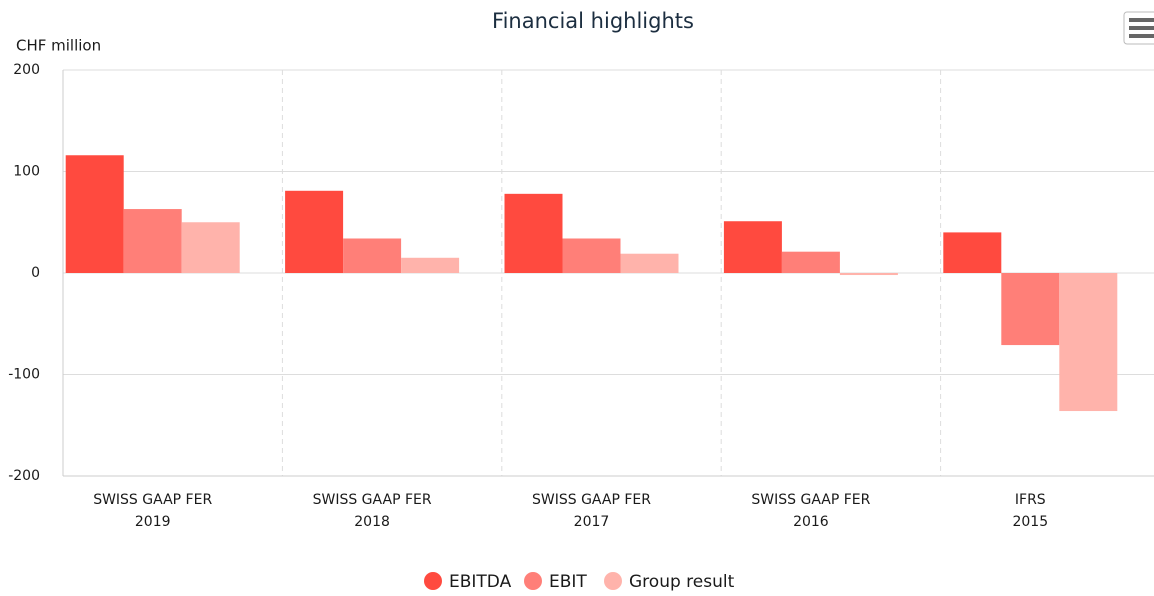  What do you see at coordinates (1030, 522) in the screenshot?
I see `x-tick-label: 2015` at bounding box center [1030, 522].